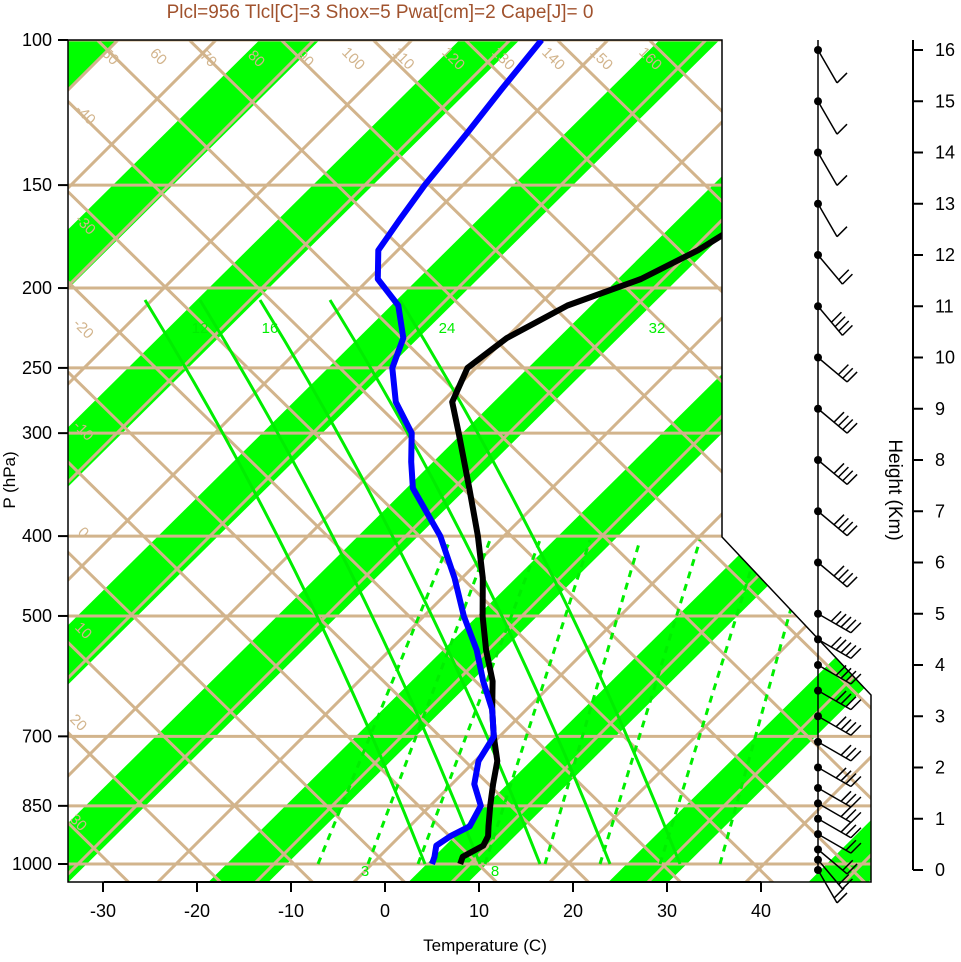 The height and width of the screenshot is (962, 961). I want to click on x-tick-label: -10, so click(291, 911).